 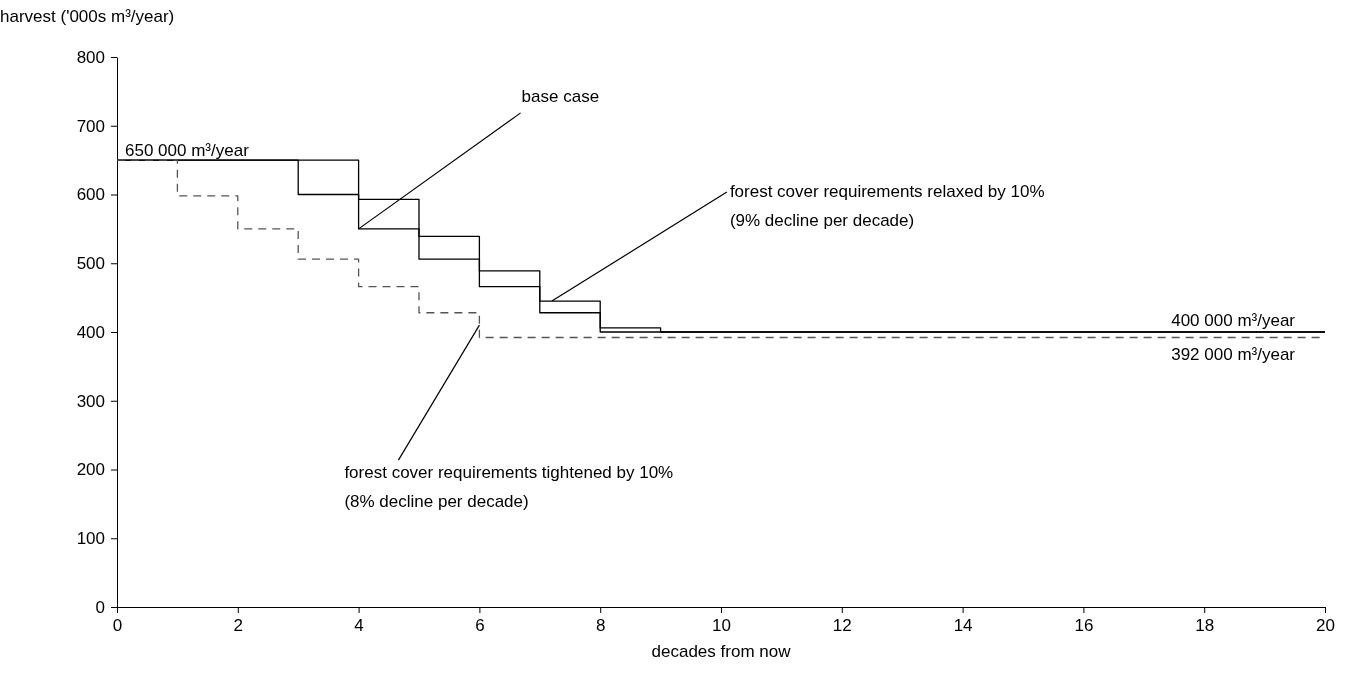 What do you see at coordinates (1325, 626) in the screenshot?
I see `x-tick-label: 20` at bounding box center [1325, 626].